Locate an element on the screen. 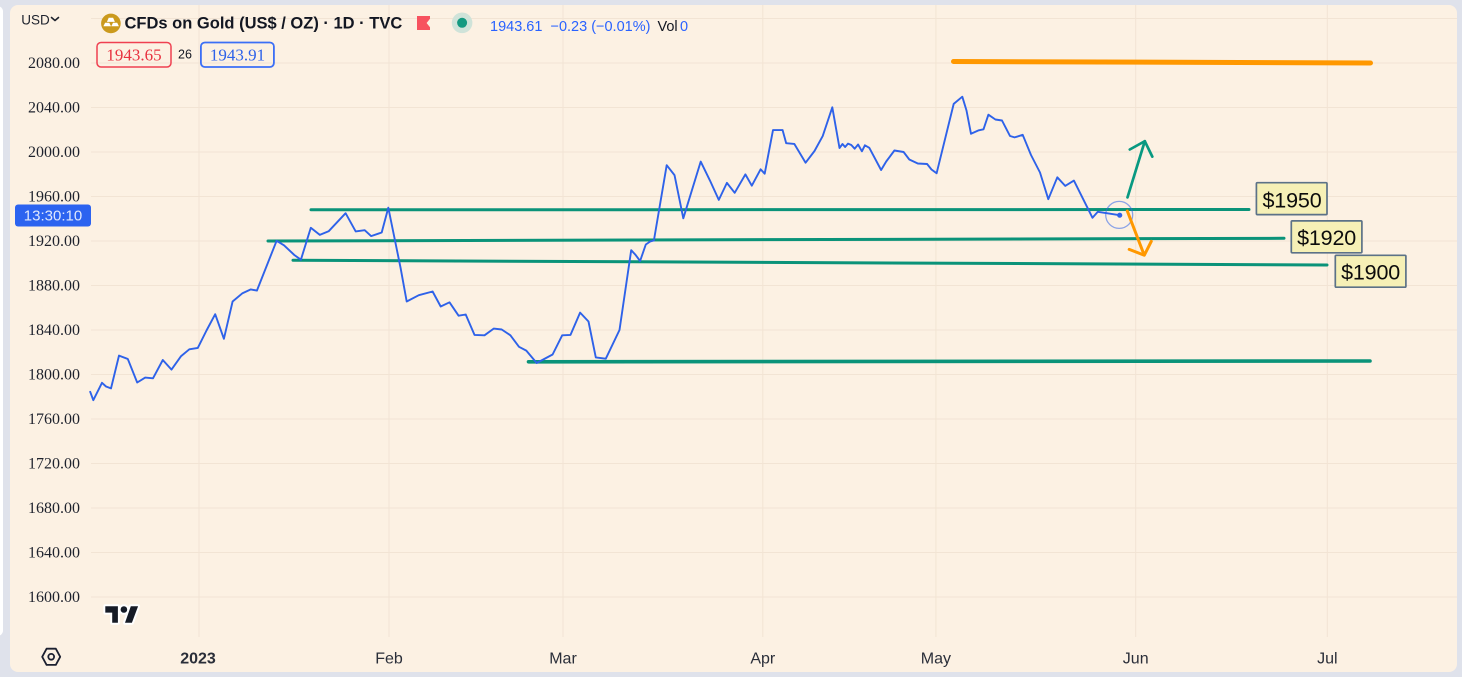  svg-text: 1920.00 is located at coordinates (54, 241).